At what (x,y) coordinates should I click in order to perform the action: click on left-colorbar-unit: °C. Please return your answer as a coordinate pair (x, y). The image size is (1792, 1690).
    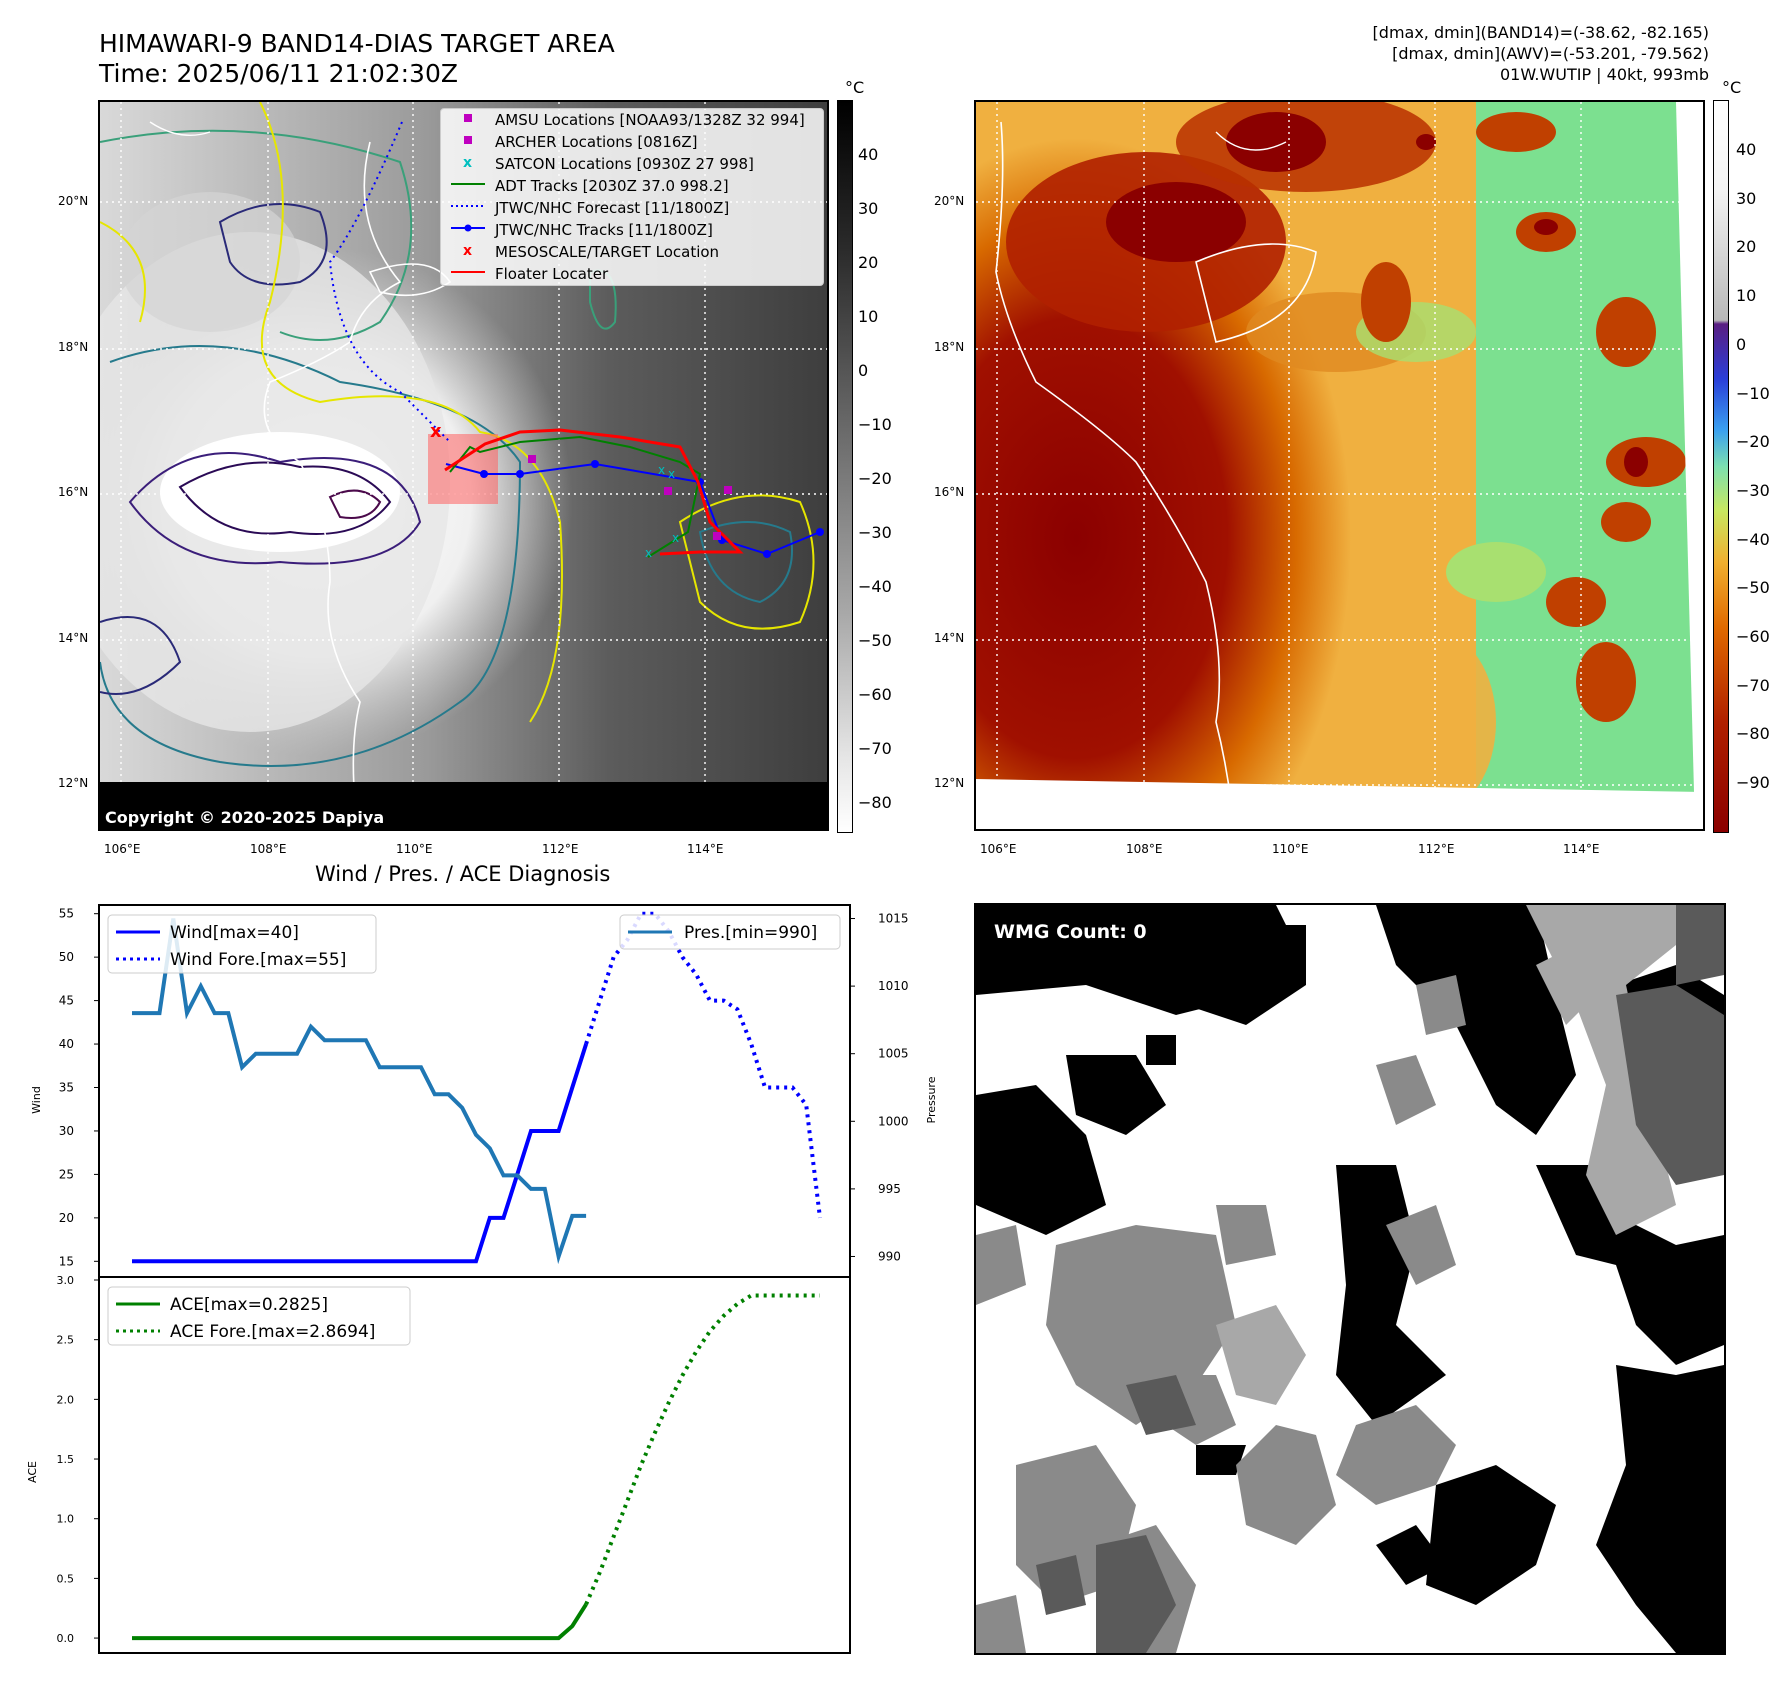
    Looking at the image, I should click on (855, 87).